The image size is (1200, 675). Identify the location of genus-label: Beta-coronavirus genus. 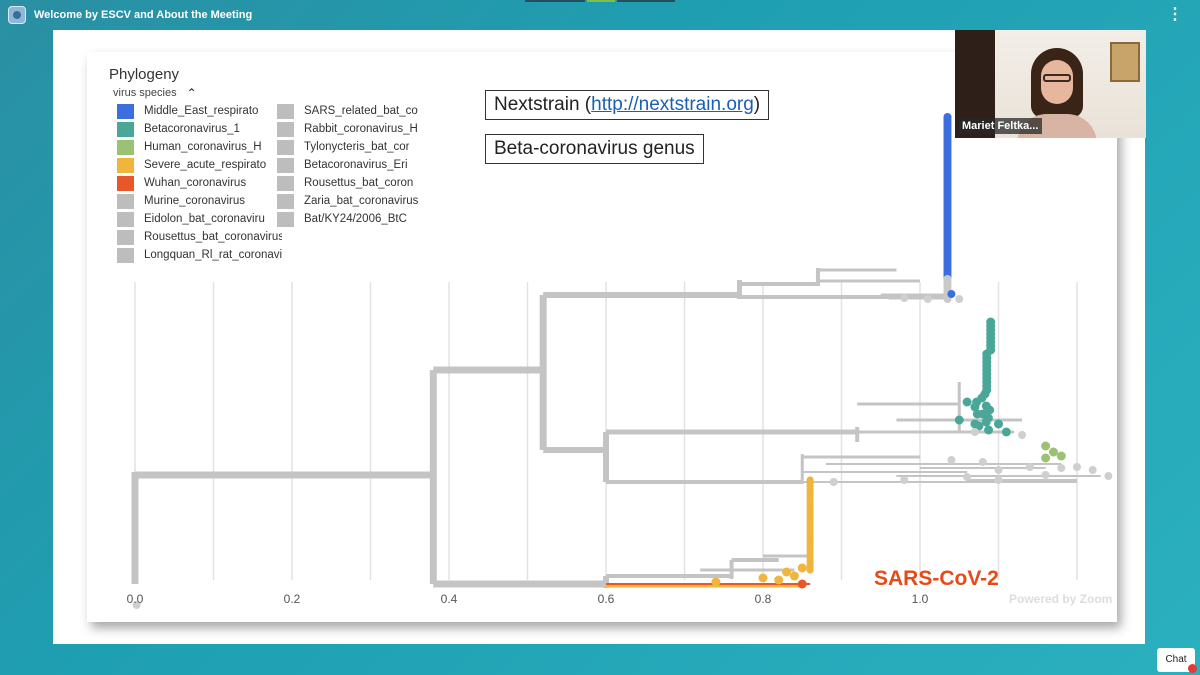
(594, 148).